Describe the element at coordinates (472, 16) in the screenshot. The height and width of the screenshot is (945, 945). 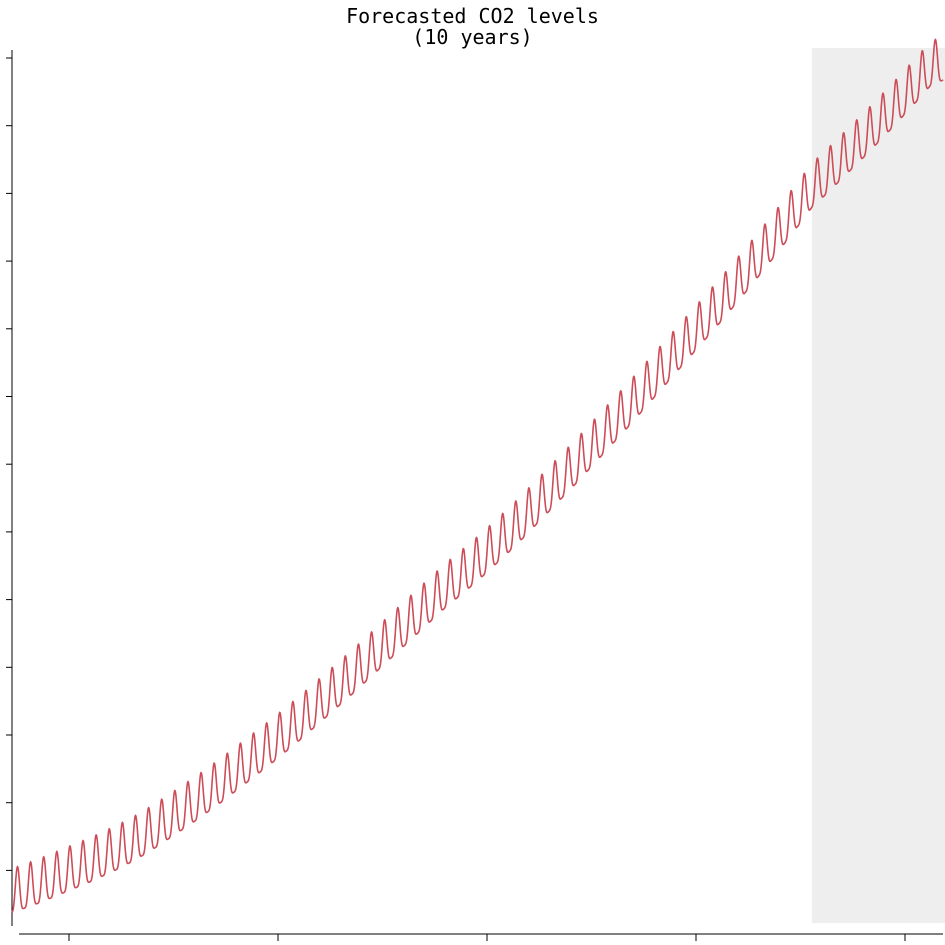
I see `chart-title: Forecasted CO2 levels` at that location.